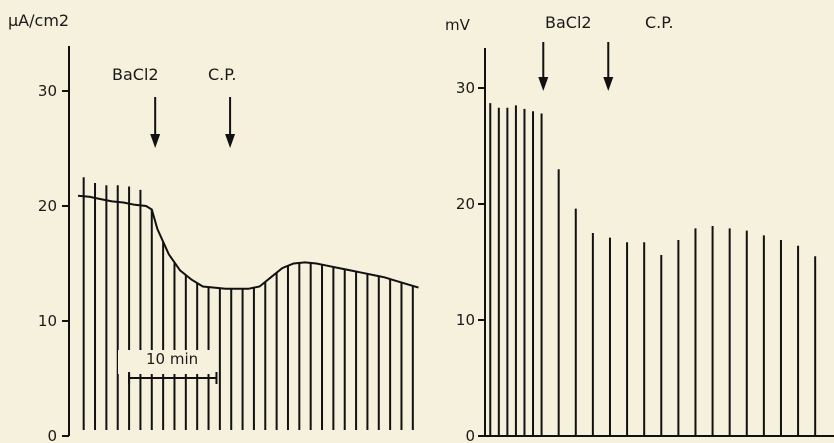  I want to click on time-scale-label: 10 min, so click(172, 359).